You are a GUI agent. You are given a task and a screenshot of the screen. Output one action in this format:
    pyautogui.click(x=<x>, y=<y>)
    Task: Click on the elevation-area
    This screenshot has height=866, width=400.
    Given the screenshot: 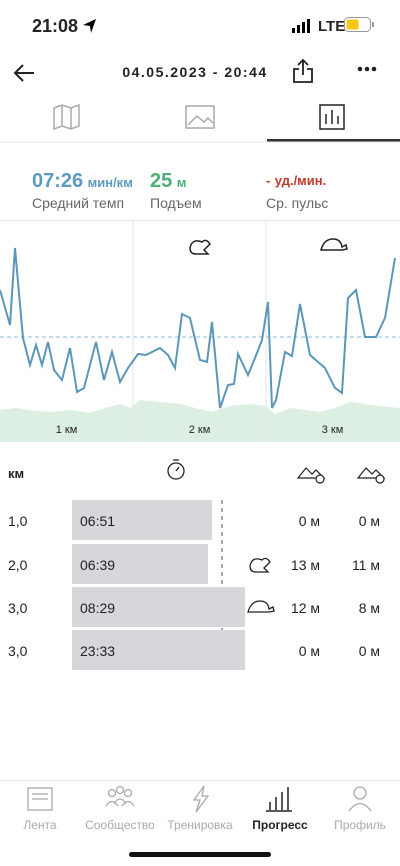 What is the action you would take?
    pyautogui.click(x=200, y=421)
    